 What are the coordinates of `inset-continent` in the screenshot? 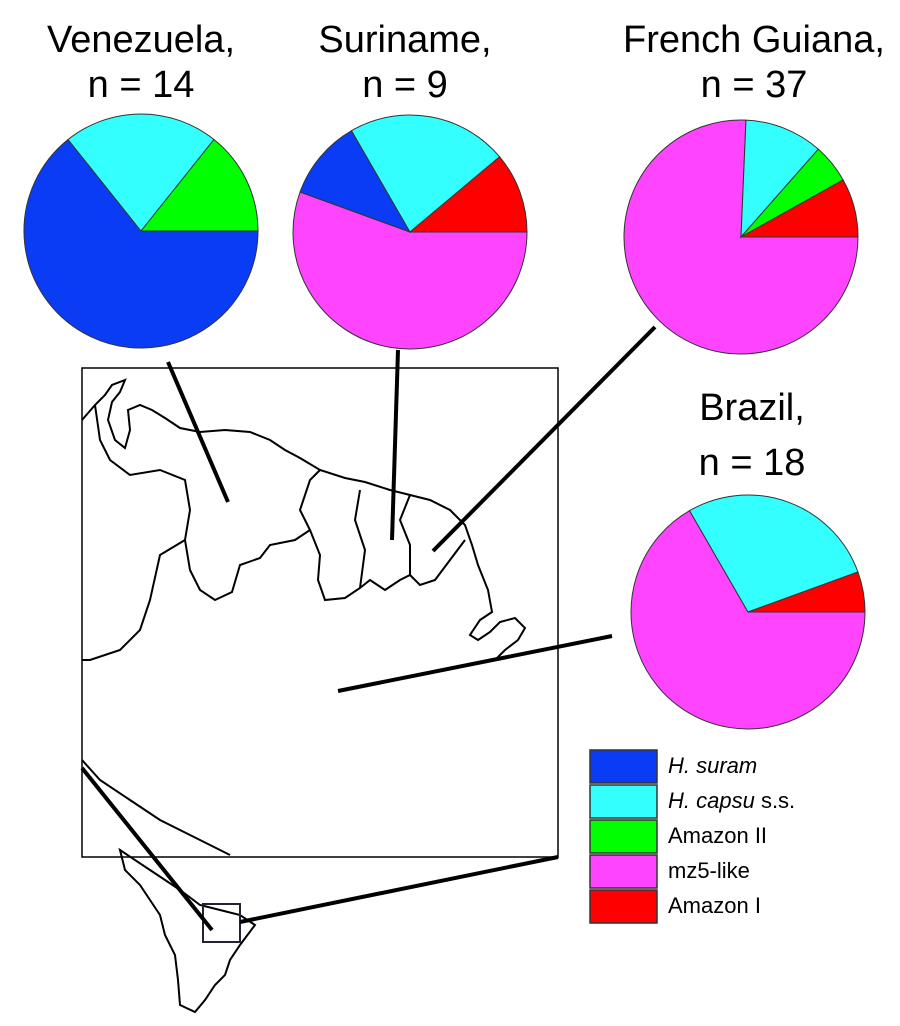 It's located at (187, 930).